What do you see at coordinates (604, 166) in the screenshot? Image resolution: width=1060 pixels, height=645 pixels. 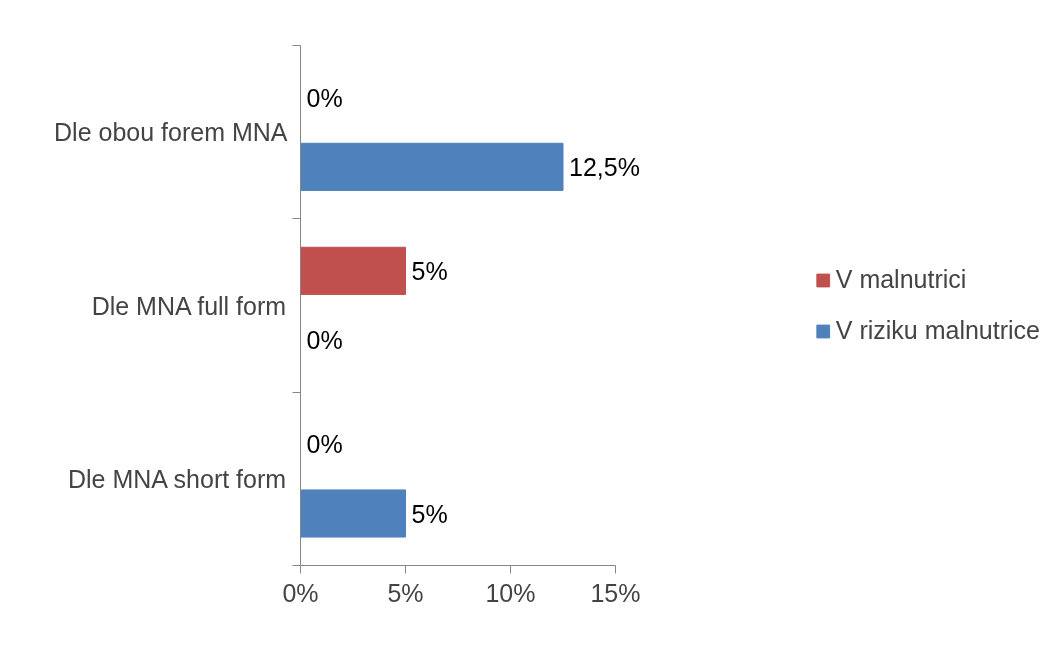 I see `data-label: 12,5%` at bounding box center [604, 166].